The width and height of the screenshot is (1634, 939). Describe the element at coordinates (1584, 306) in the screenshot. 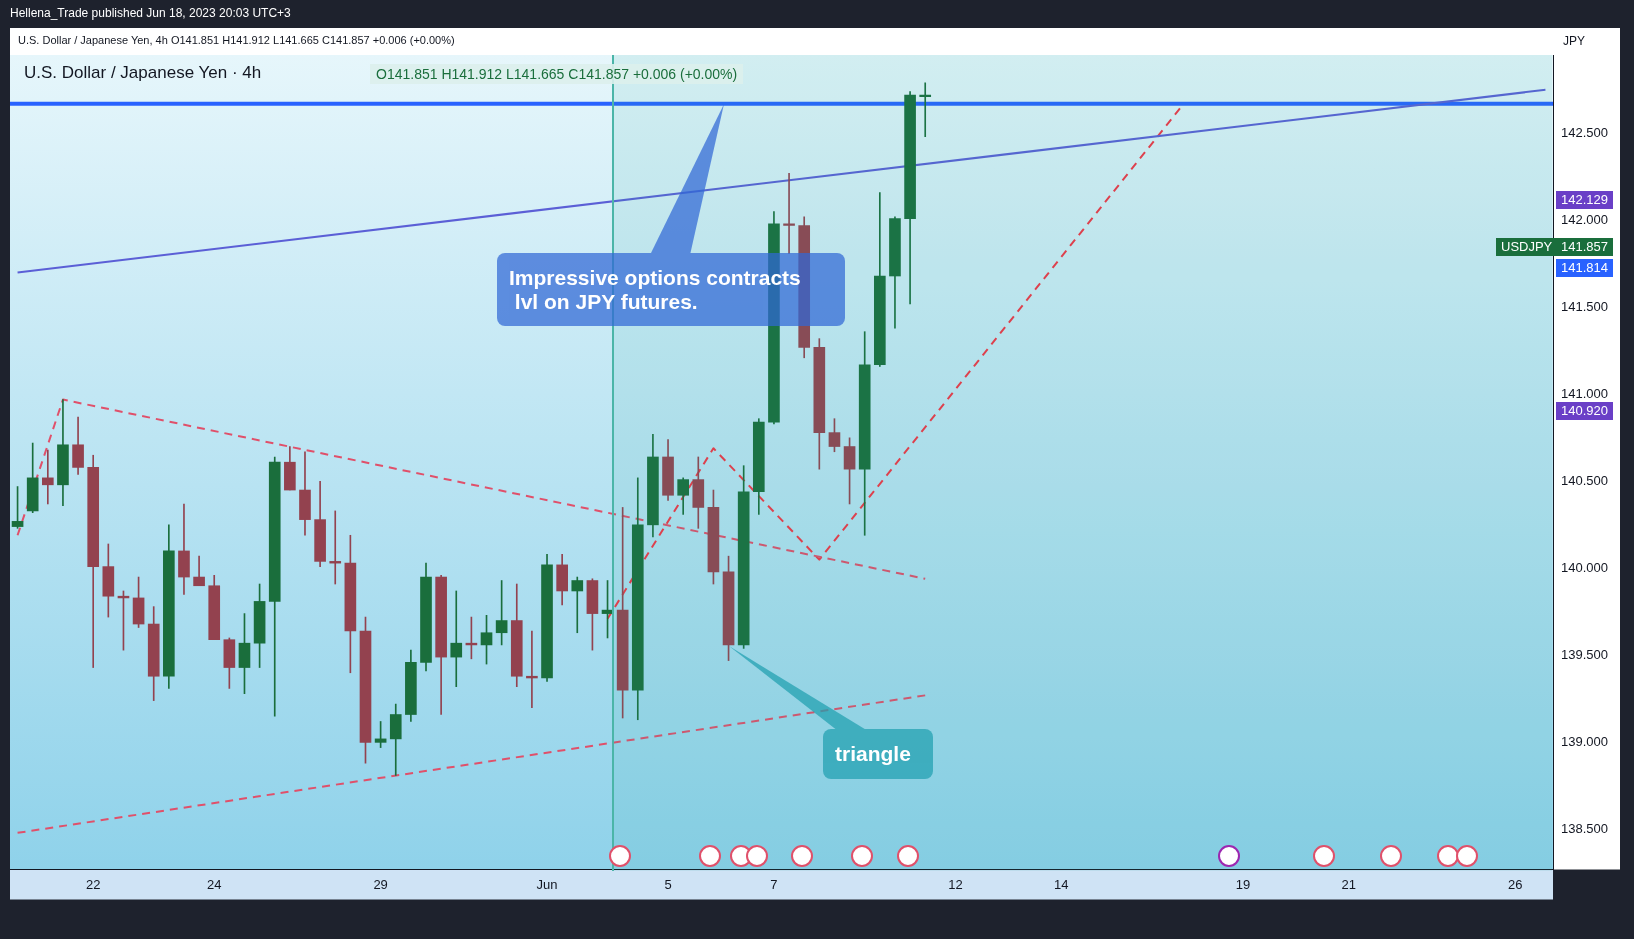

I see `y-tick-label: 141.500` at that location.